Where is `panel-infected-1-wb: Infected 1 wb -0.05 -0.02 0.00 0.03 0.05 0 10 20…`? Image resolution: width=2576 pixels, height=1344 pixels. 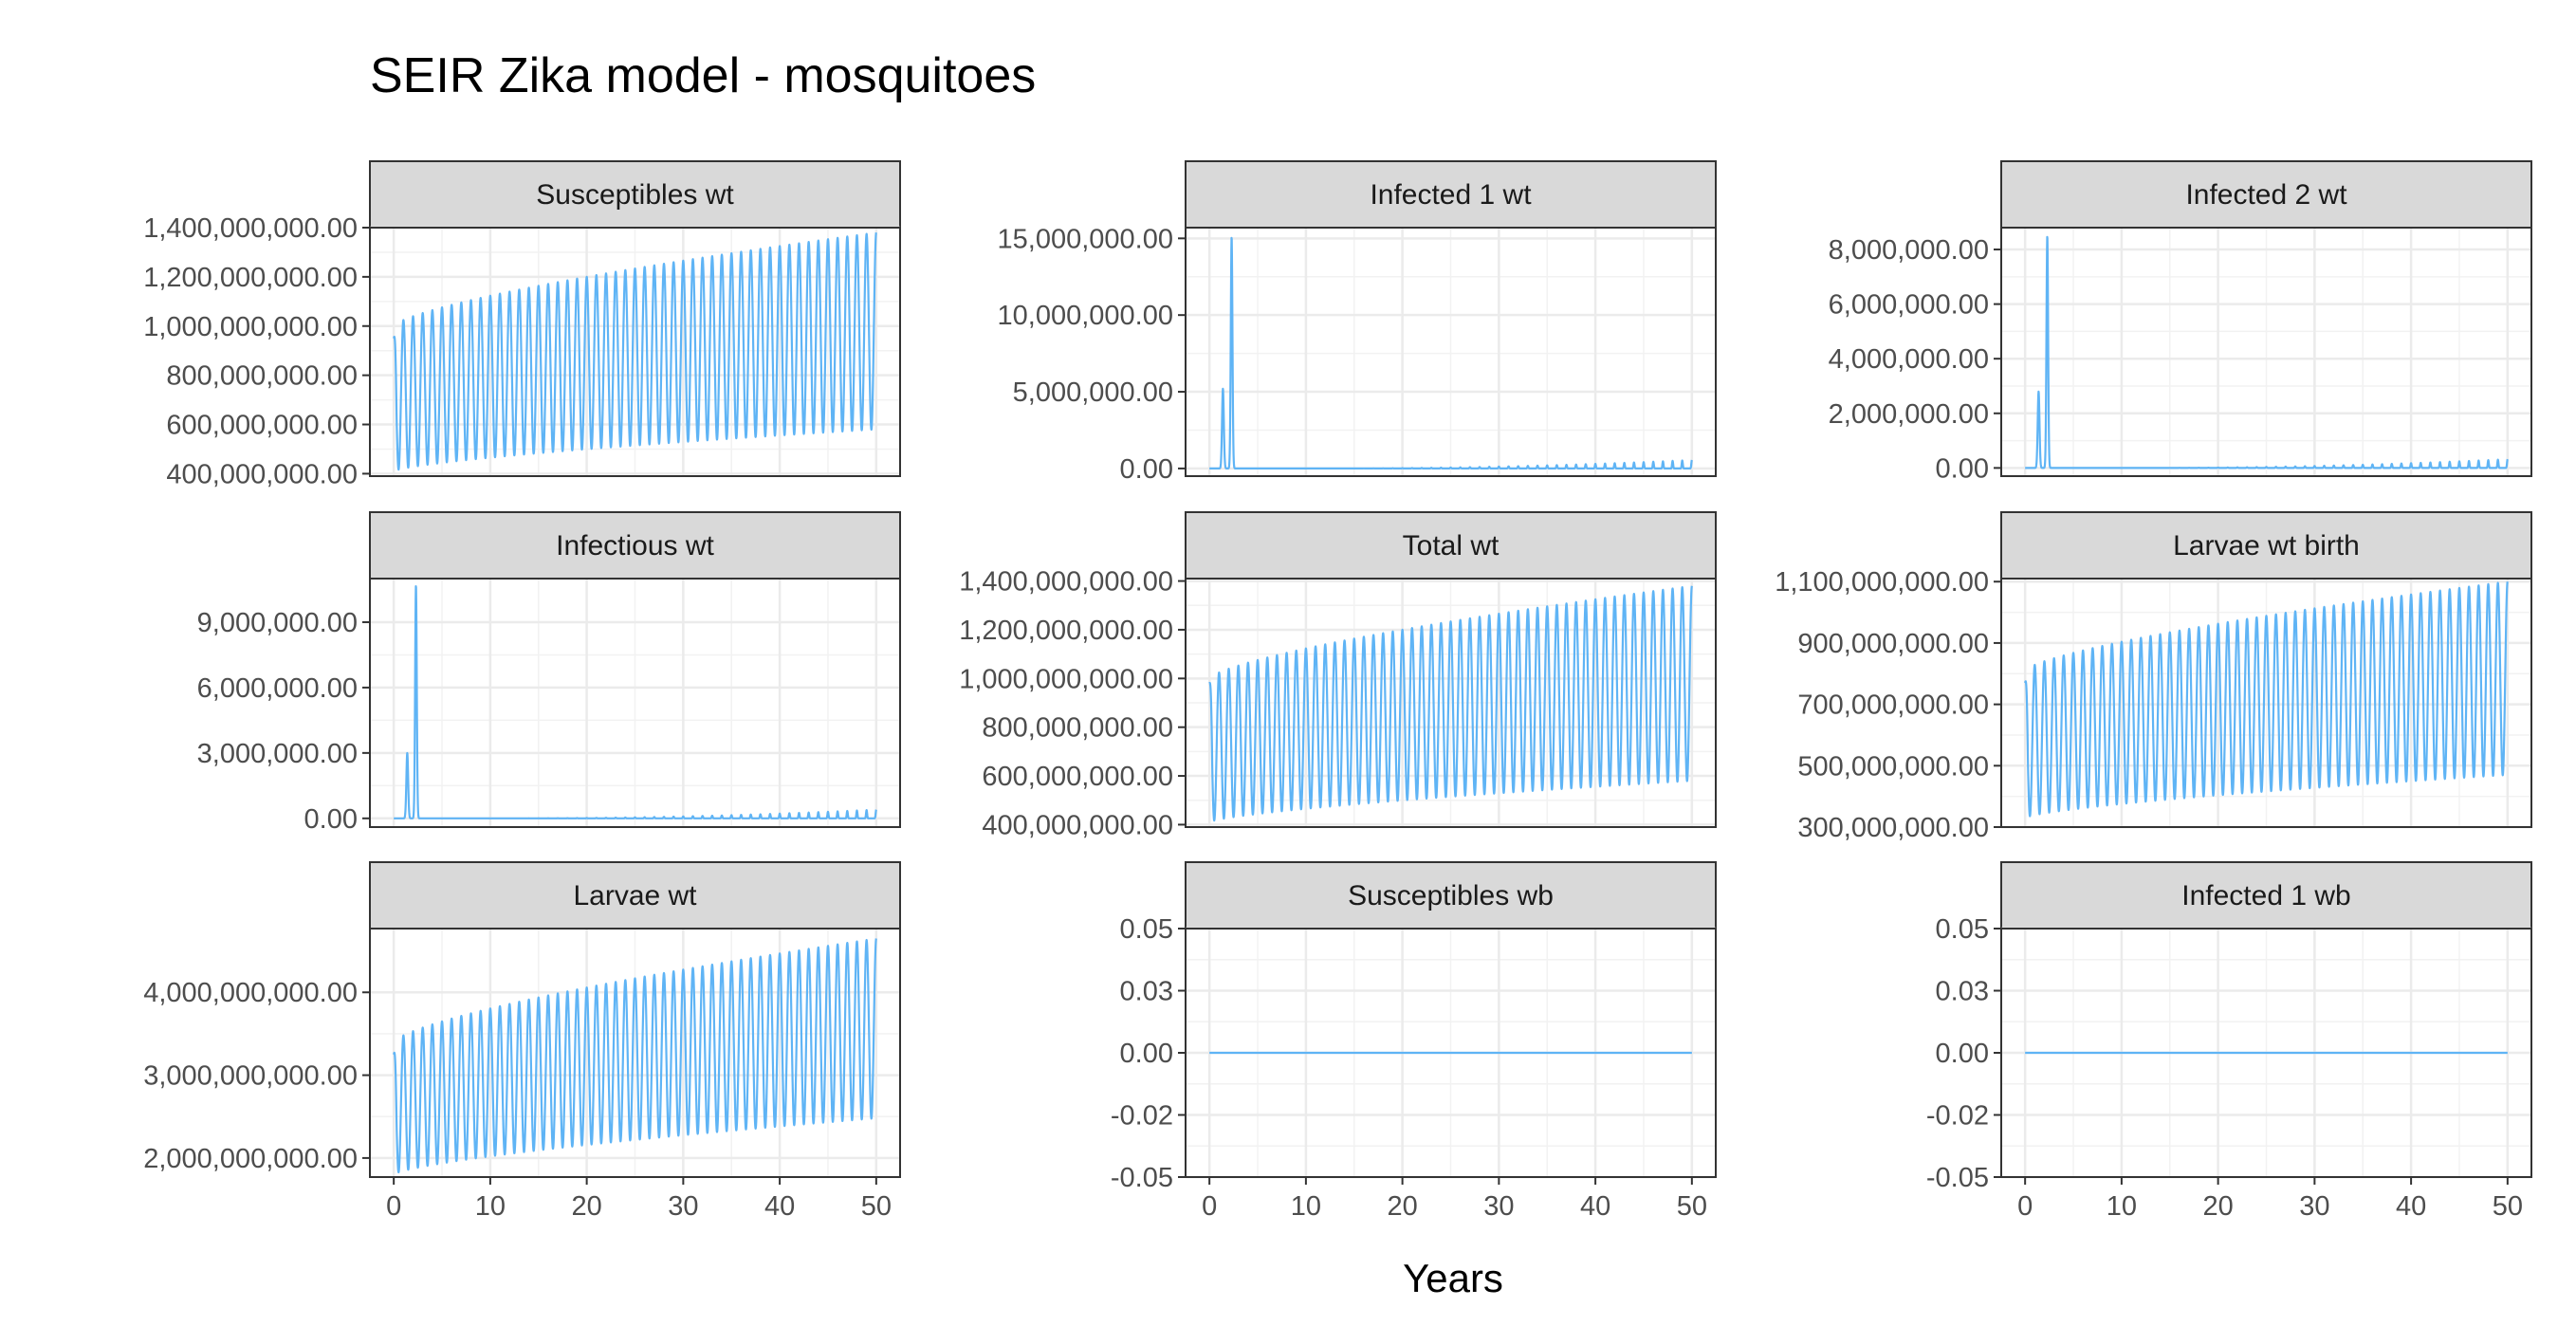
panel-infected-1-wb: Infected 1 wb -0.05 -0.02 0.00 0.03 0.05 0 10 20… is located at coordinates (2229, 1041).